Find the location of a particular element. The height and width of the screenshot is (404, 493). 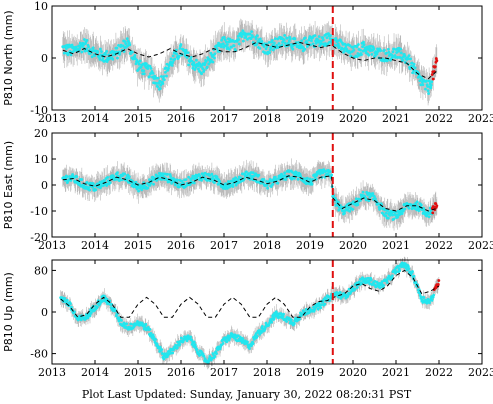

y-tick-label: -20 is located at coordinates (39, 237).